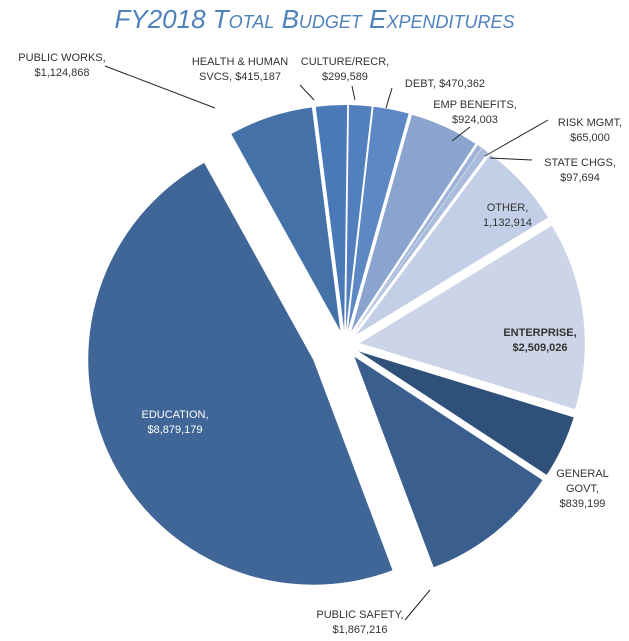 Image resolution: width=629 pixels, height=641 pixels. I want to click on value-label: $415,187, so click(258, 77).